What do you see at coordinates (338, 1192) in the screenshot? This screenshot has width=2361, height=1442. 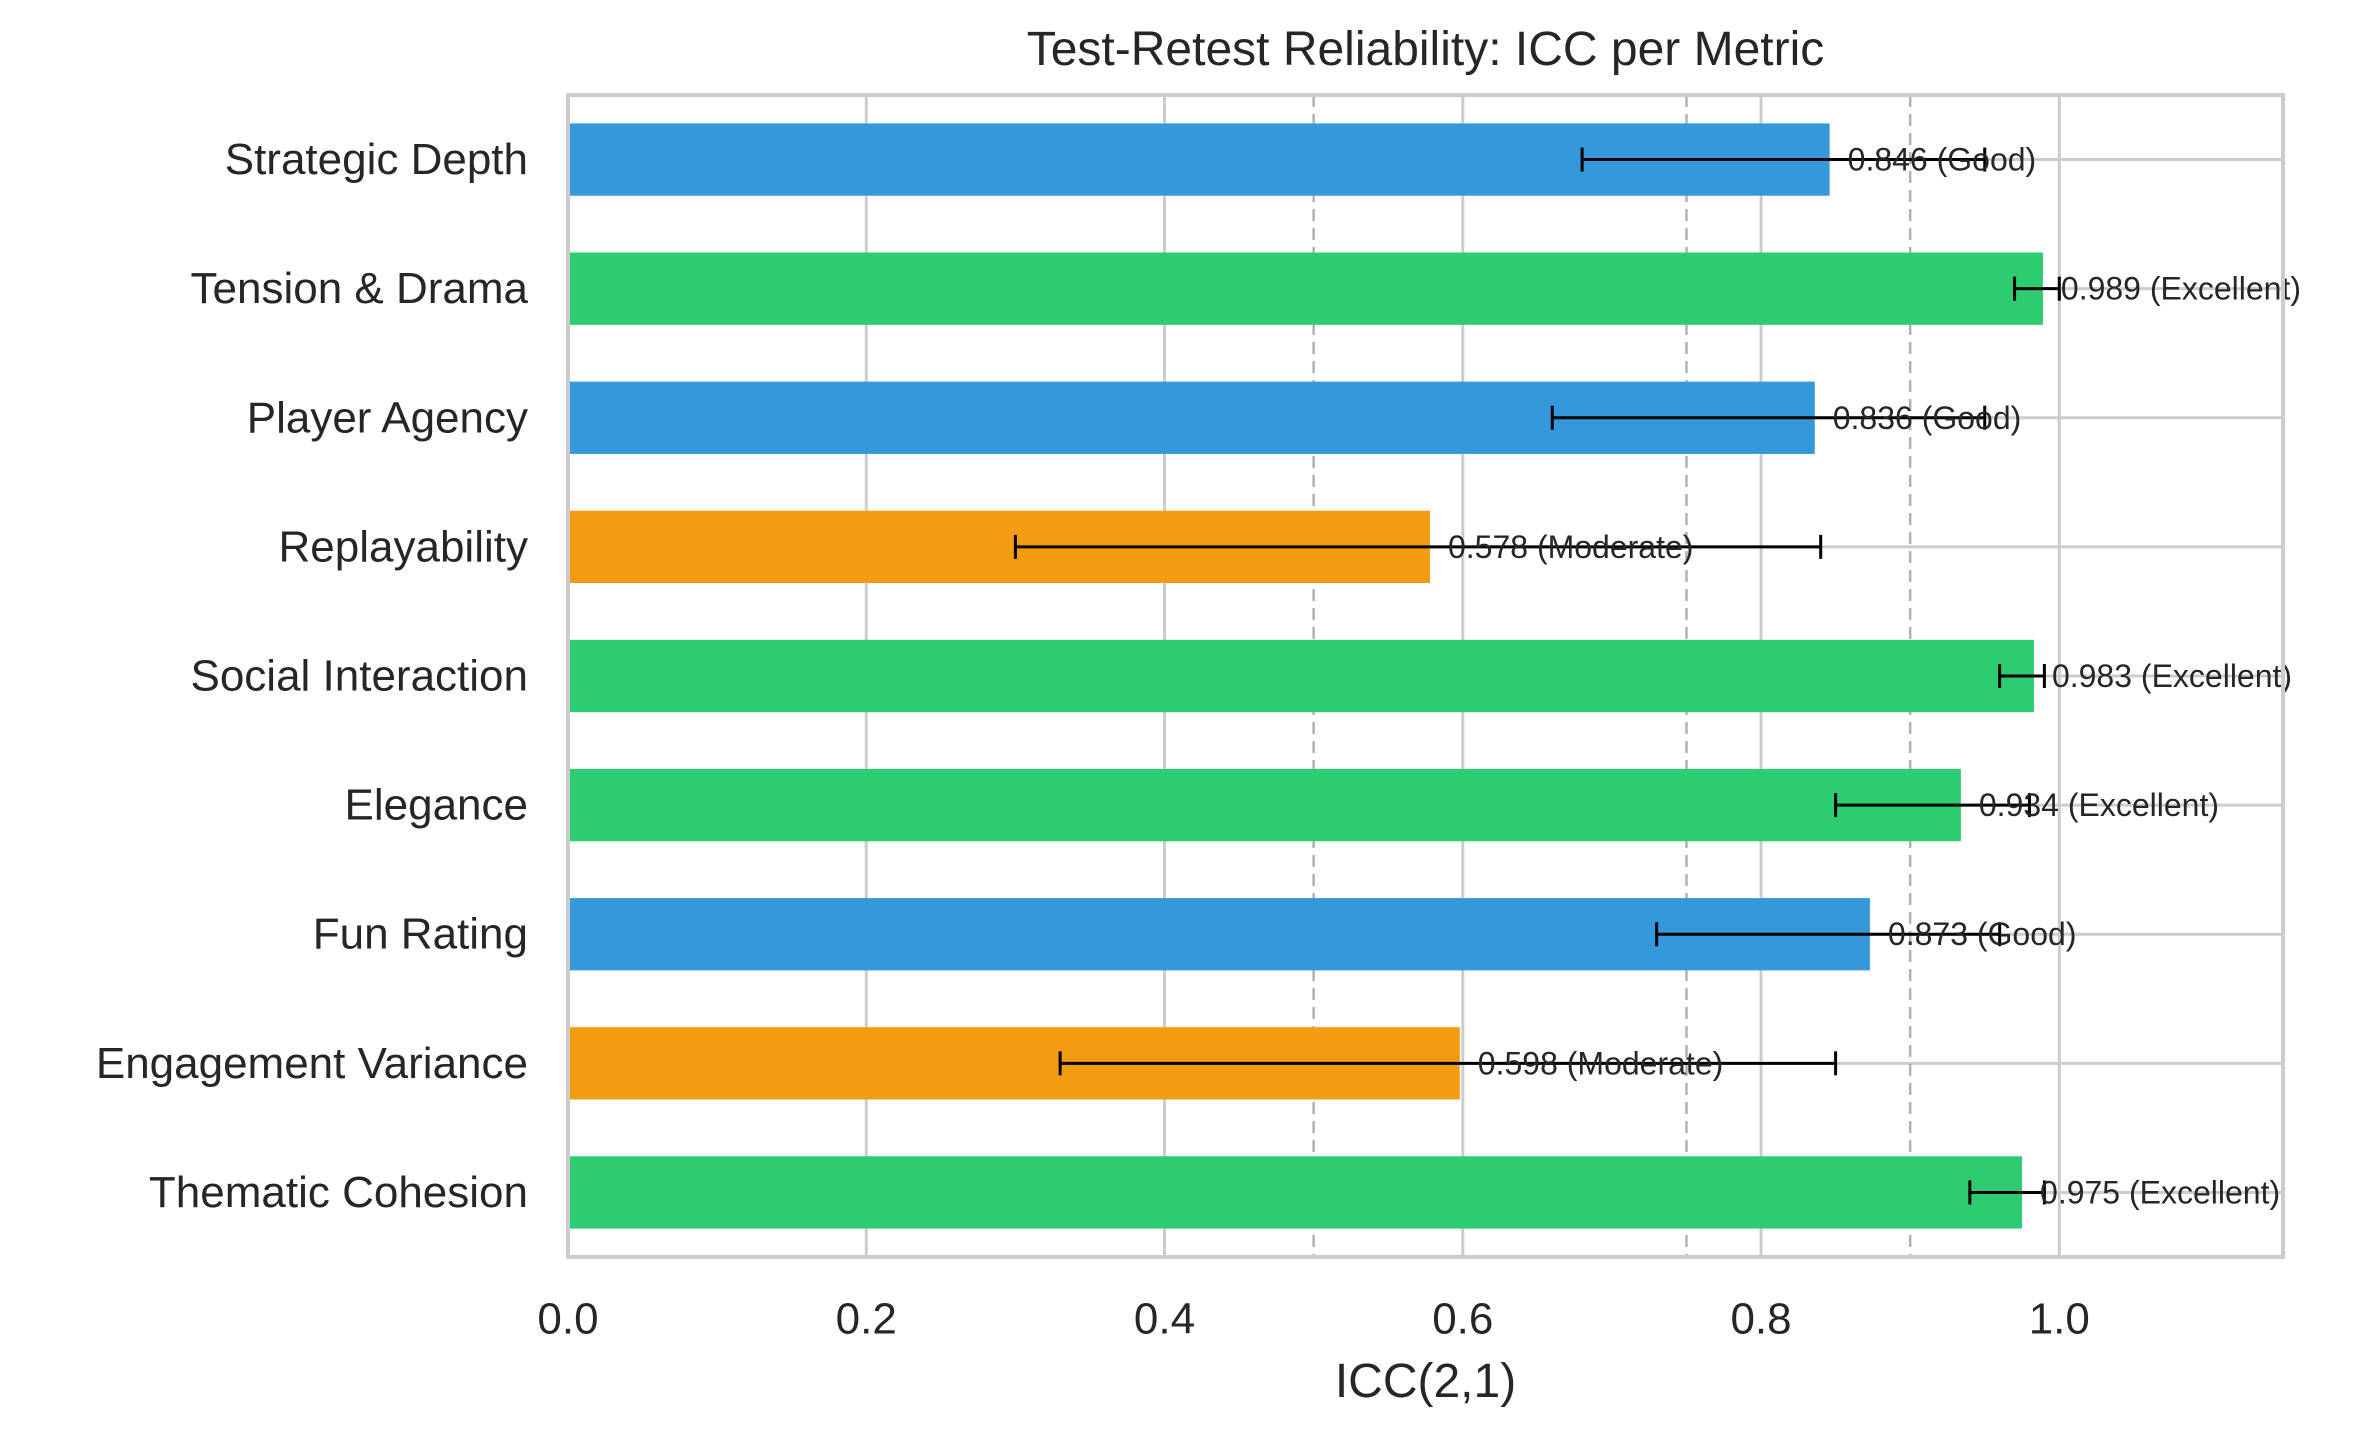 I see `y-tick-label-8: Thematic Cohesion` at bounding box center [338, 1192].